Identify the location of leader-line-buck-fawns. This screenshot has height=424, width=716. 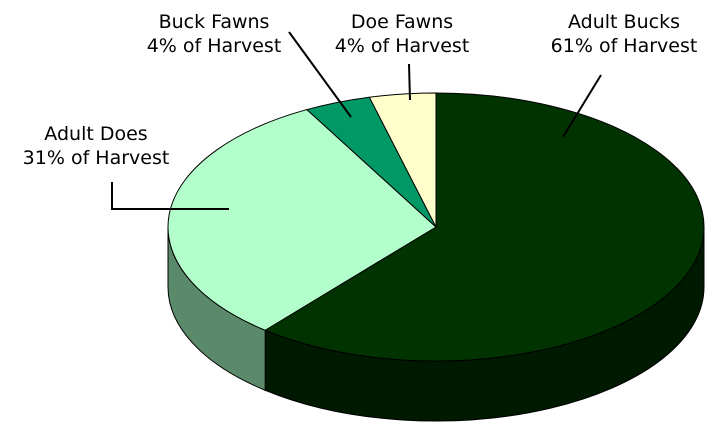
(320, 74).